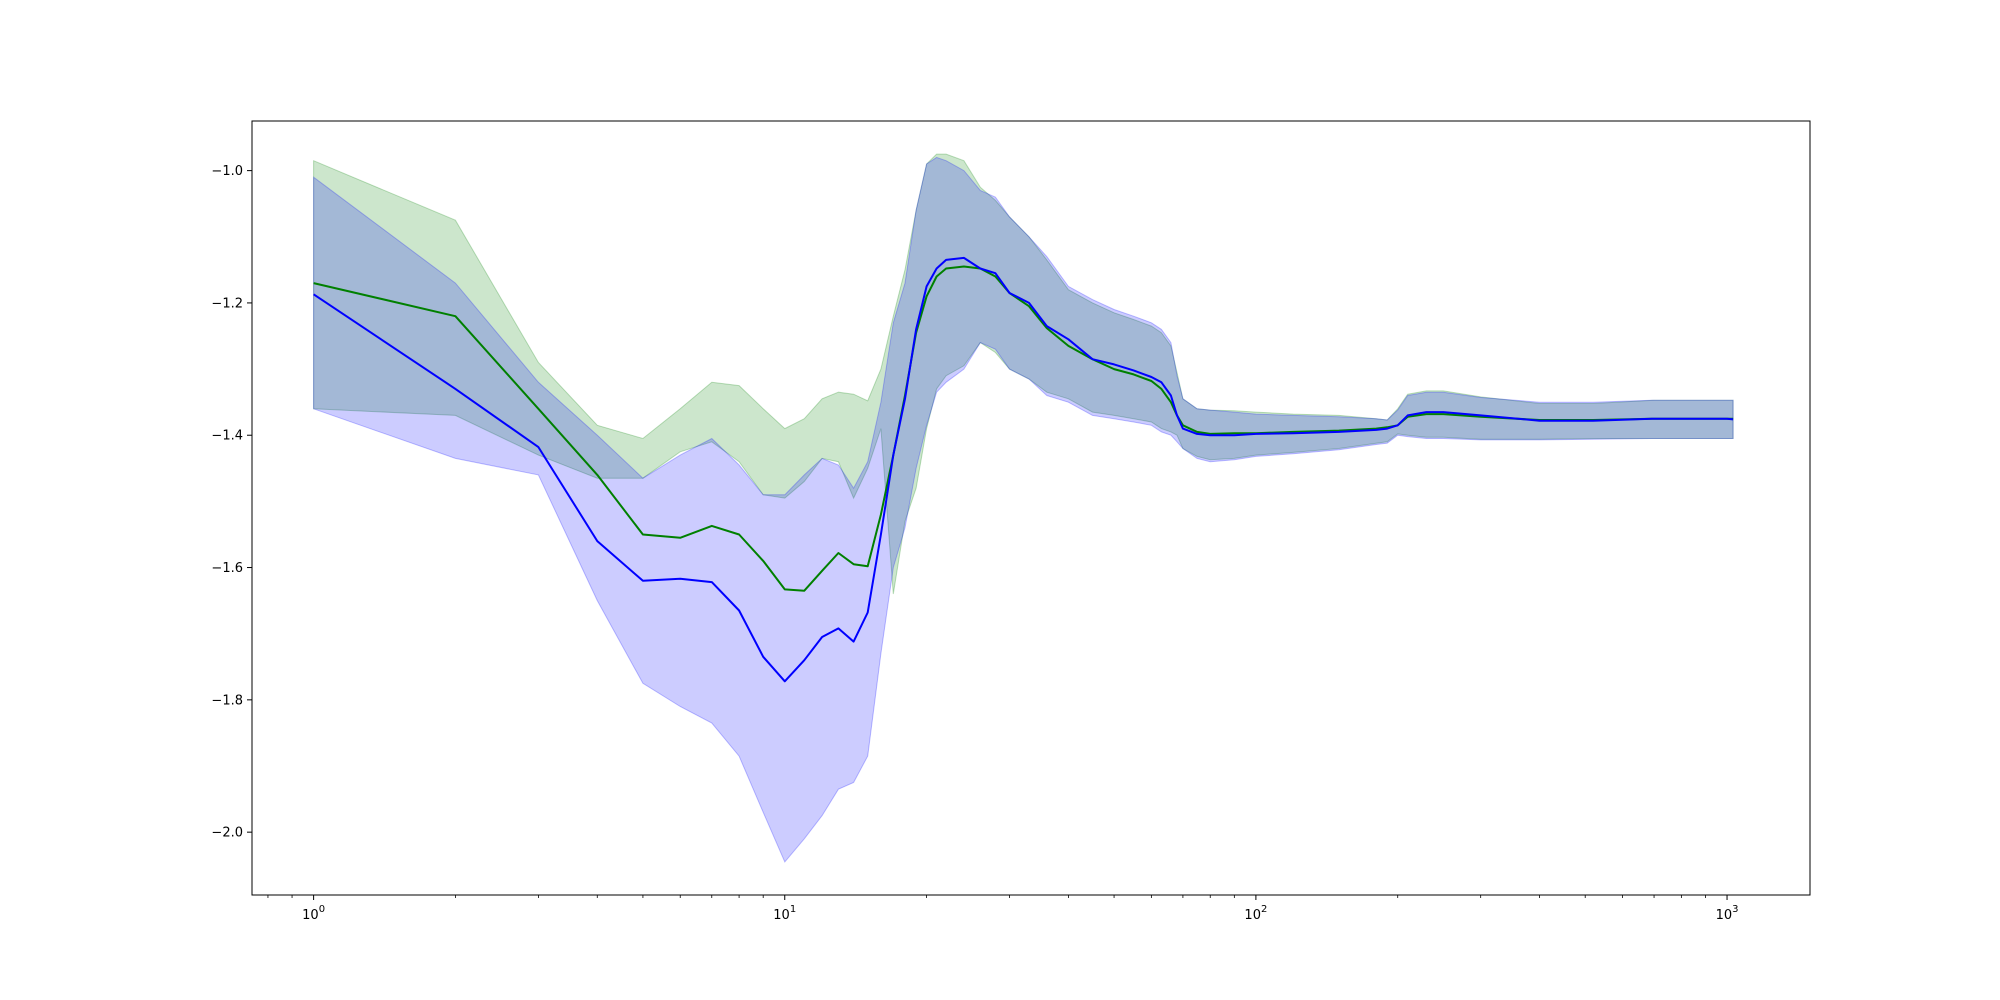 The image size is (2000, 1000). I want to click on y-axis: −1.0 −1.2 −1.4 −1.6 −1.8 −2.0, so click(231, 502).